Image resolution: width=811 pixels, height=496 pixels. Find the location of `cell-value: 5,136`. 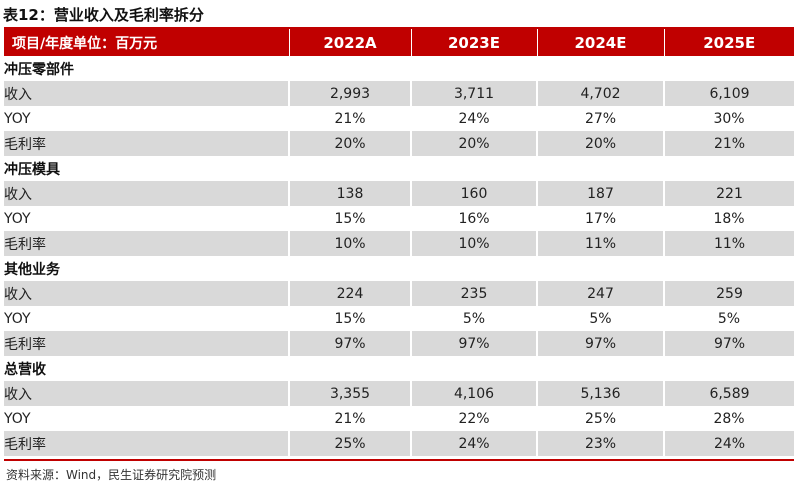

cell-value: 5,136 is located at coordinates (600, 393).